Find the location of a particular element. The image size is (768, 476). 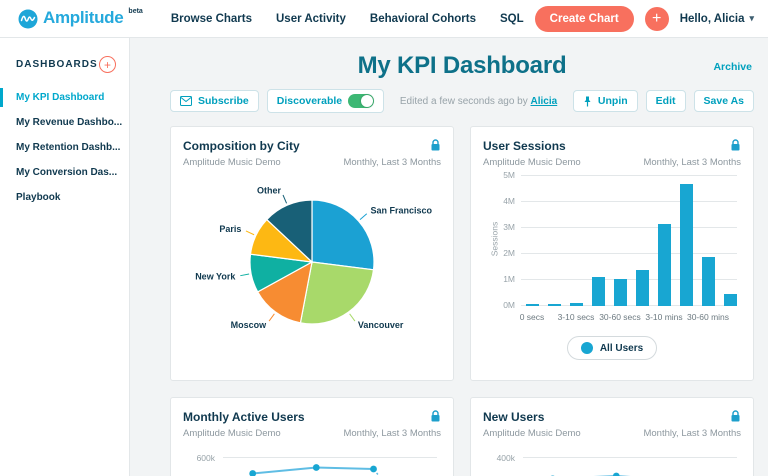

y-tick-label: 400k is located at coordinates (505, 458).